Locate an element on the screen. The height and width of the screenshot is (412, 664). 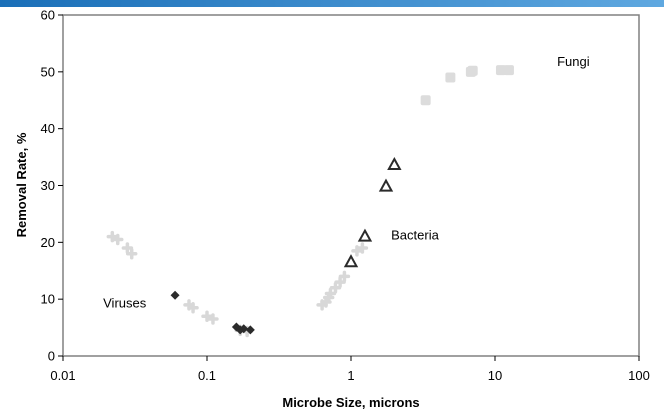
y-axis: 0 10 20 30 40 50 60 is located at coordinates (52, 186).